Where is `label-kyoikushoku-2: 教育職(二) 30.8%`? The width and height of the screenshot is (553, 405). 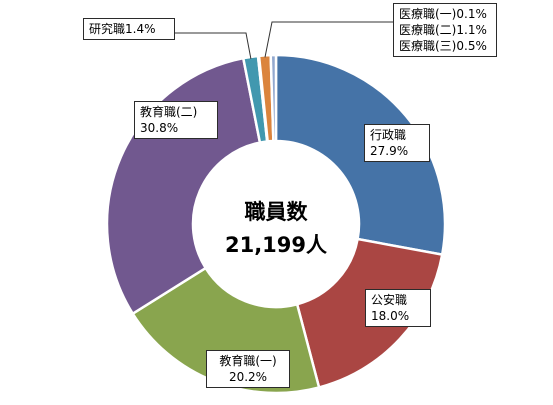
label-kyoikushoku-2: 教育職(二) 30.8% is located at coordinates (176, 120).